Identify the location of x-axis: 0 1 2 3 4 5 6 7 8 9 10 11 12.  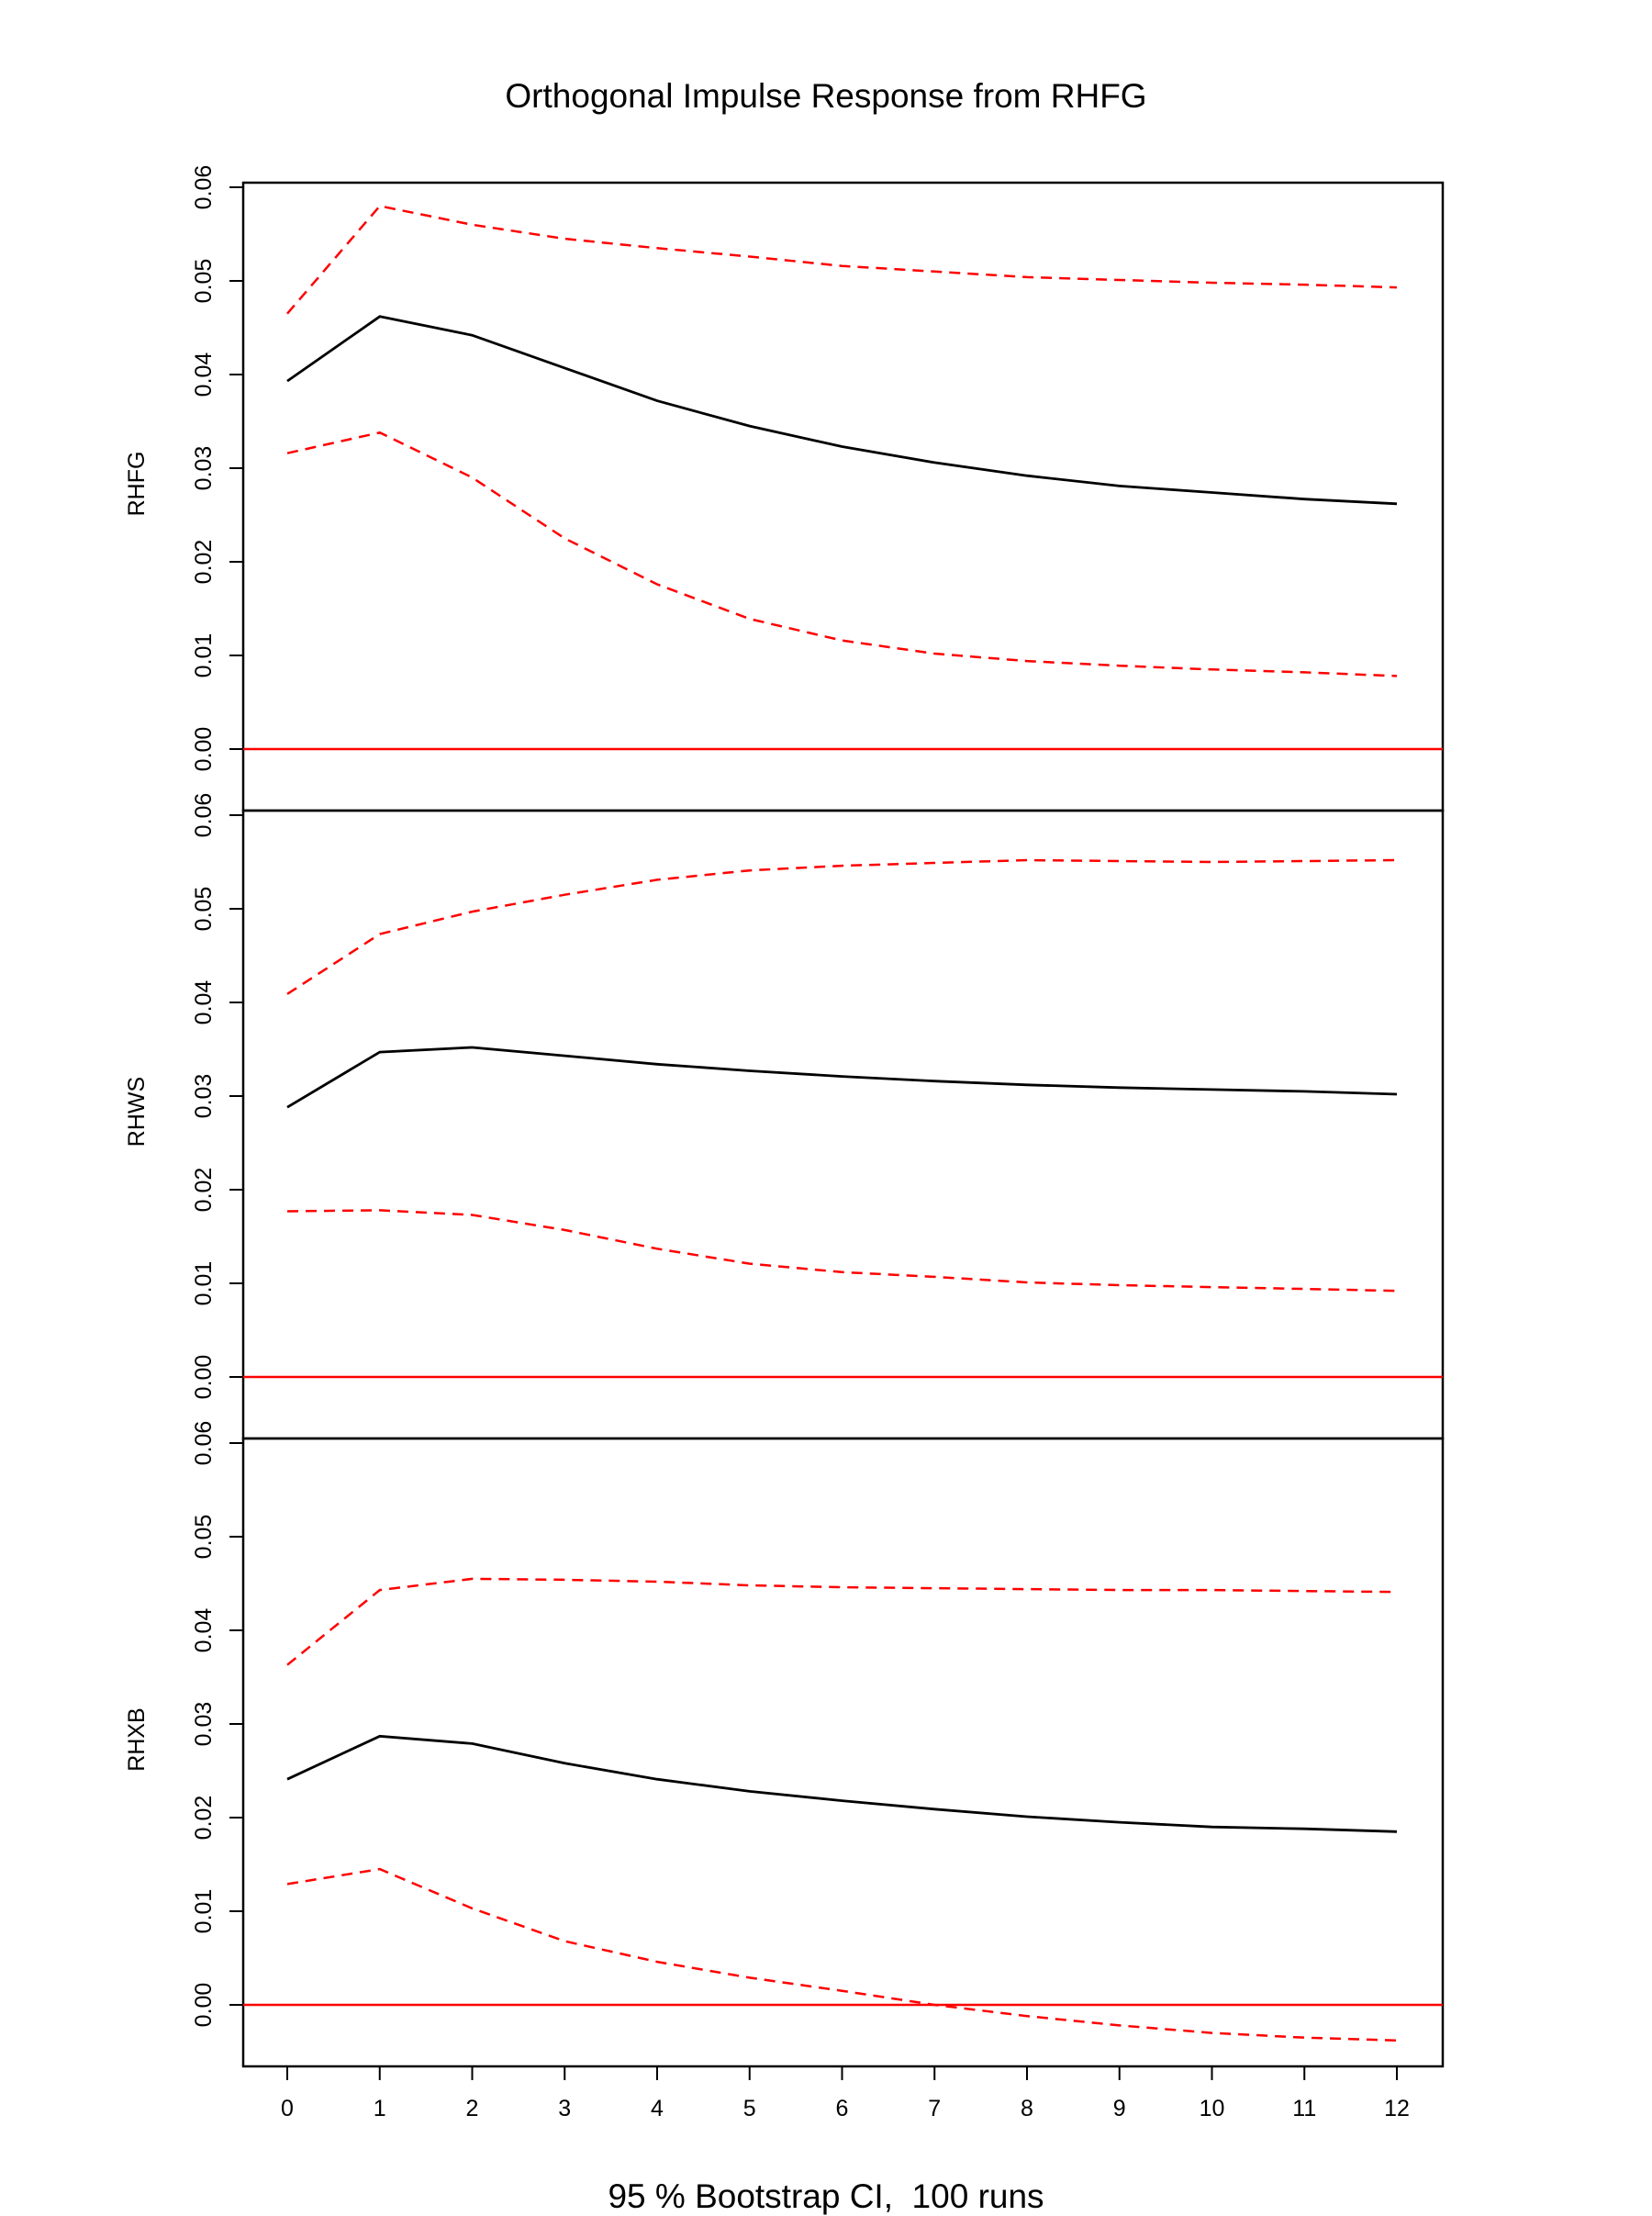
(845, 2093).